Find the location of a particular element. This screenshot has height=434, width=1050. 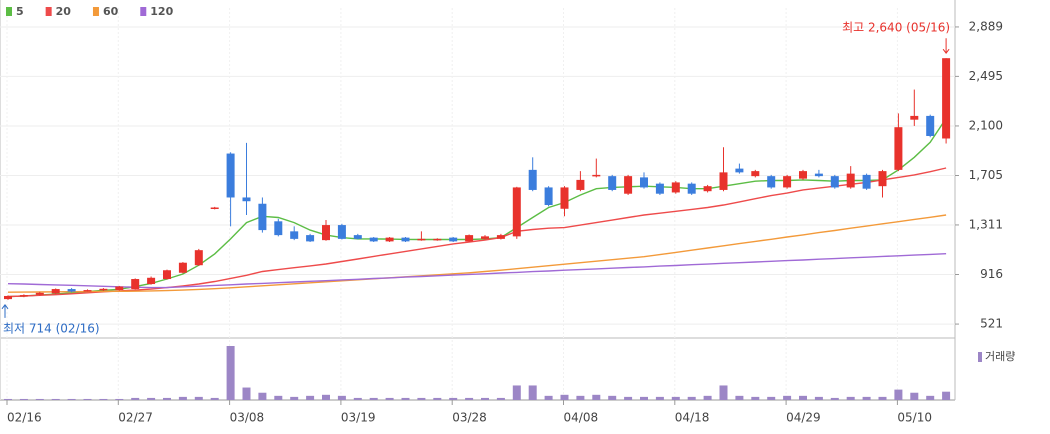

x-tick-label: 05/10 is located at coordinates (914, 418).